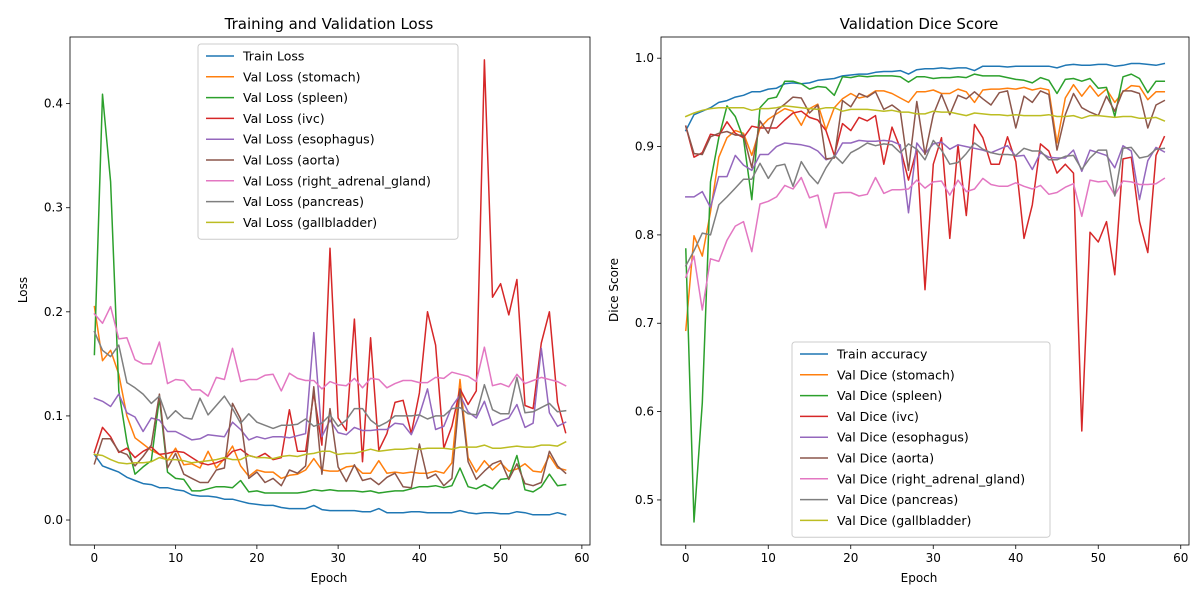 This screenshot has width=1200, height=600. I want to click on loss-y-tick-label: 0.1, so click(53, 416).